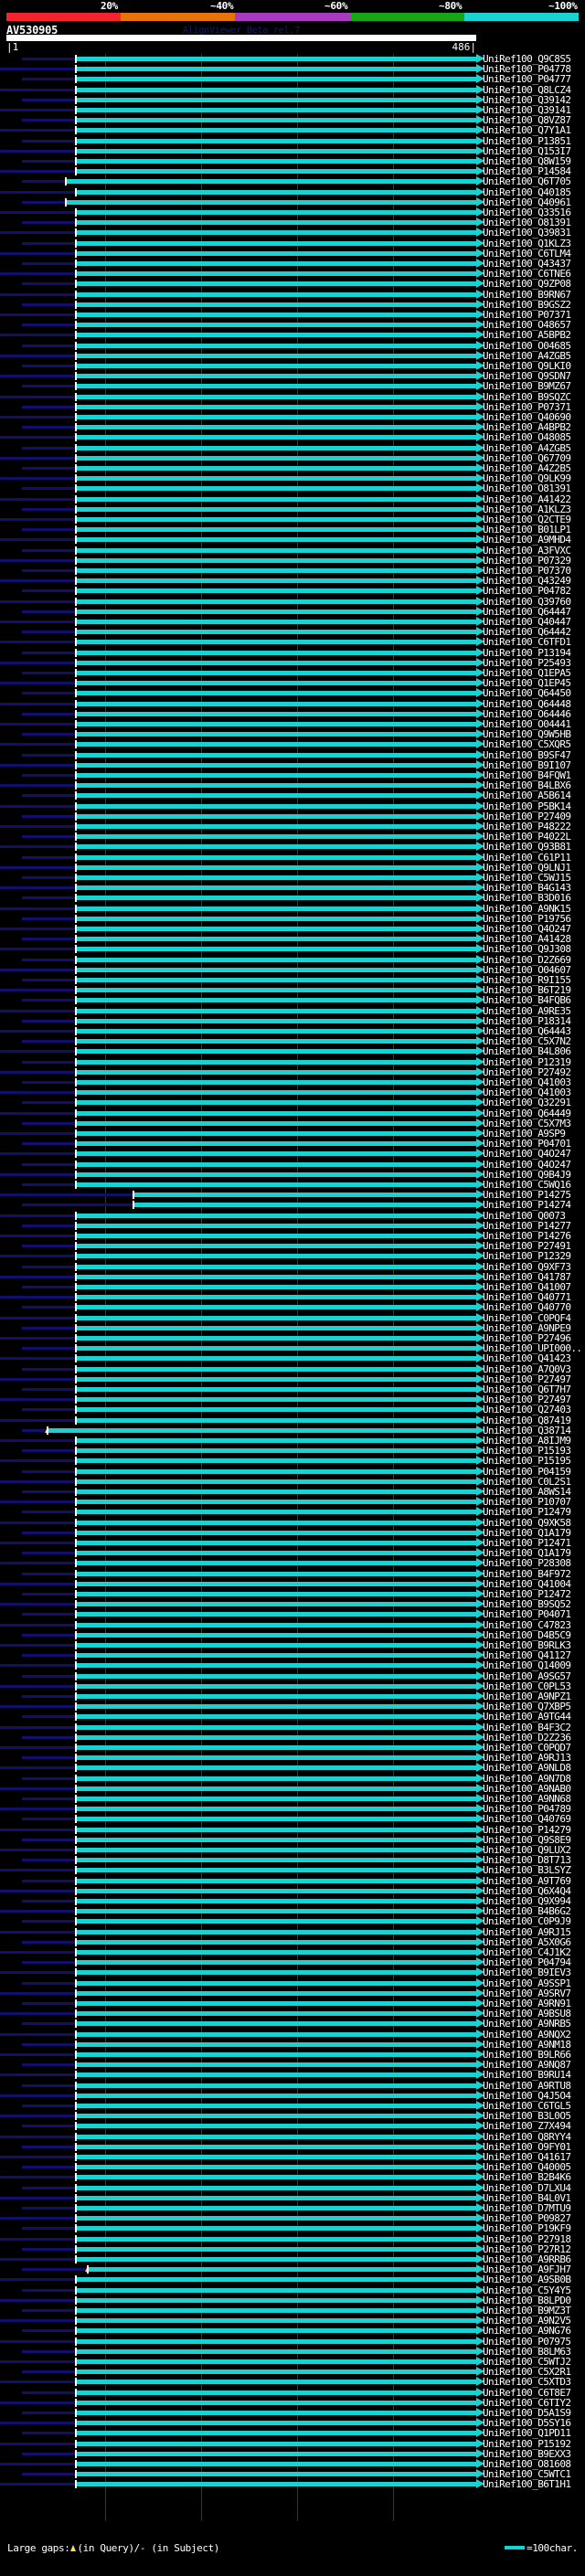  Describe the element at coordinates (527, 703) in the screenshot. I see `subject-label: UniRef100_Q64448` at that location.